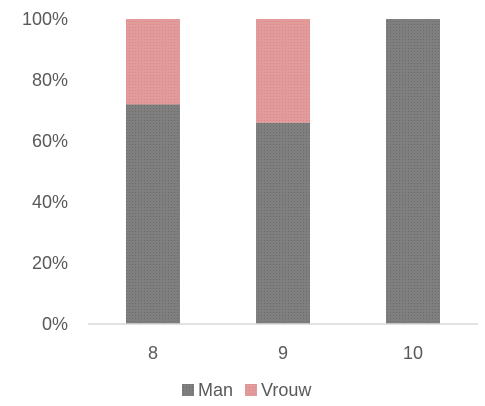  Describe the element at coordinates (50, 202) in the screenshot. I see `y-tick-label: 40%` at that location.